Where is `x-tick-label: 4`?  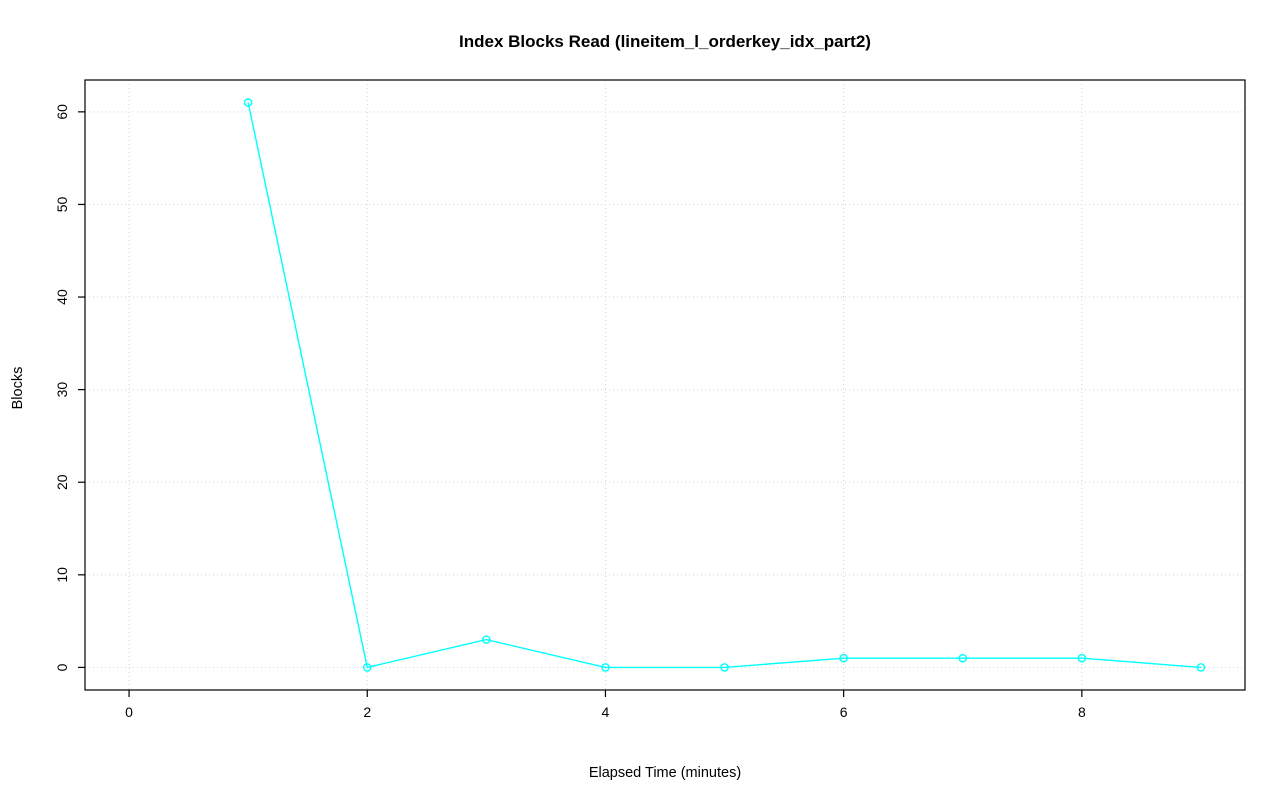
x-tick-label: 4 is located at coordinates (606, 712).